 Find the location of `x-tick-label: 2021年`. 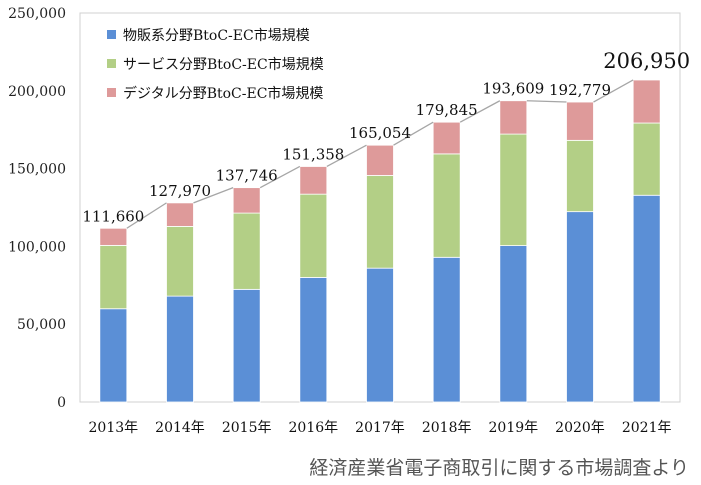

x-tick-label: 2021年 is located at coordinates (647, 428).